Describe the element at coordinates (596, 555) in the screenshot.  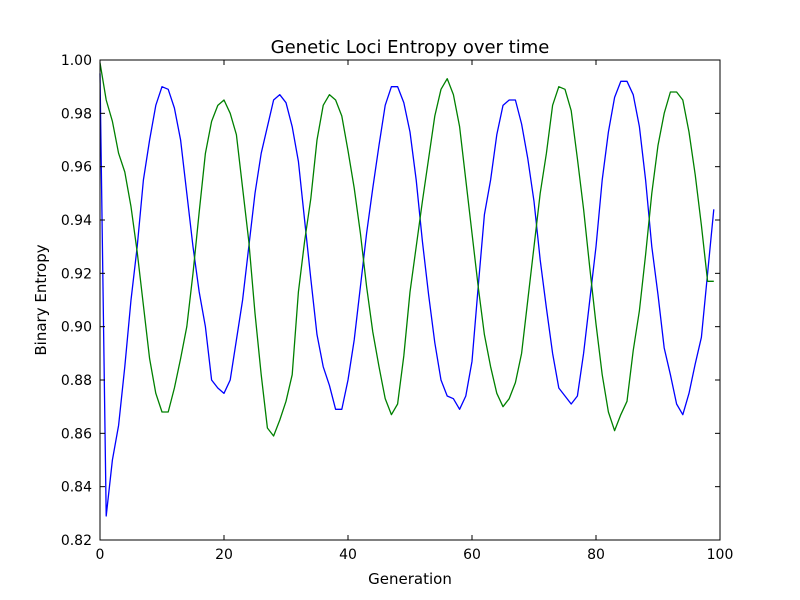
I see `x-tick-label: 80` at that location.